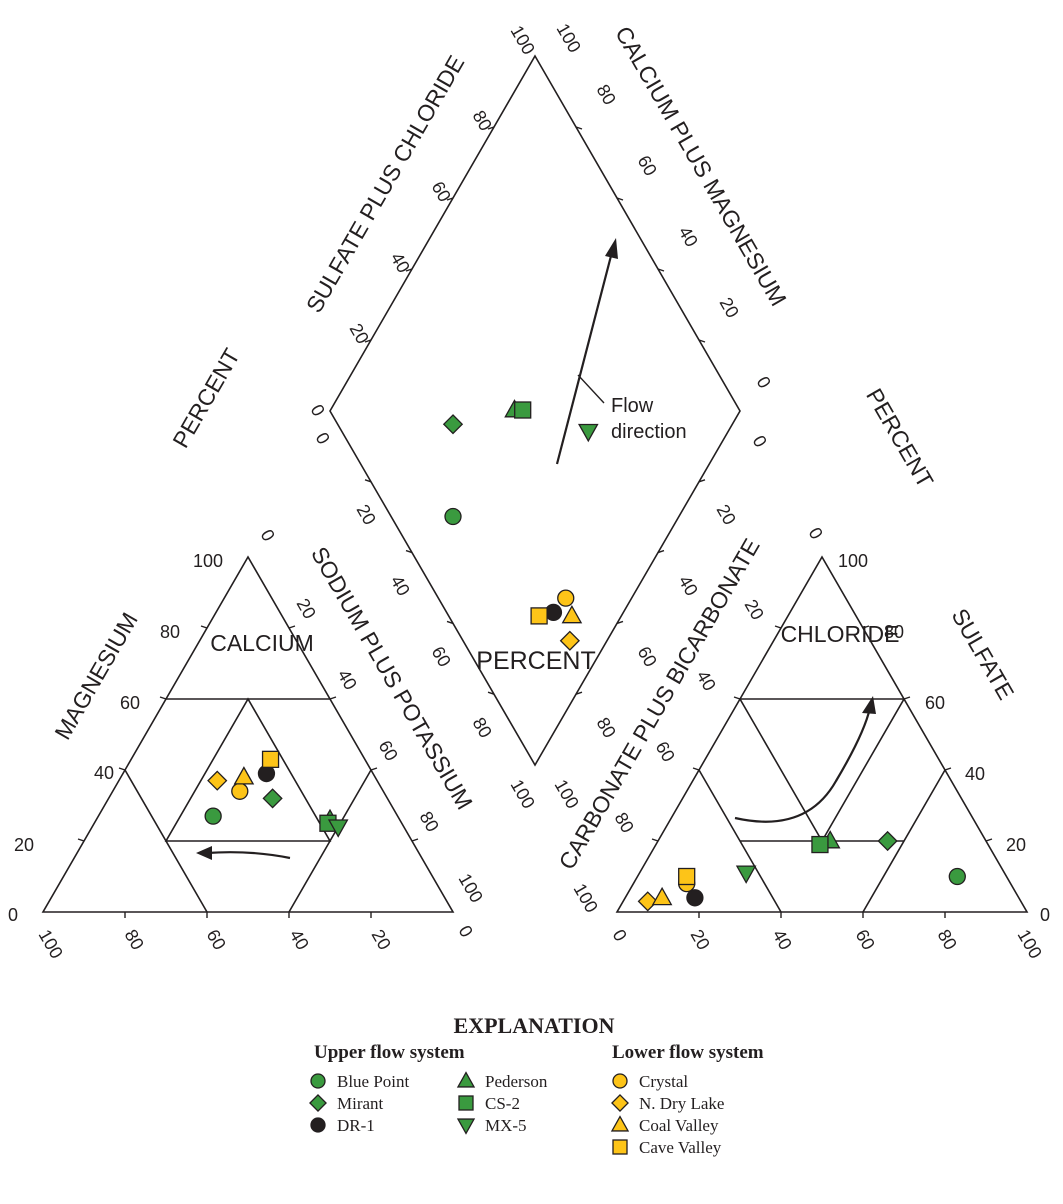 This screenshot has width=1063, height=1204. I want to click on pederson-legend-icon, so click(466, 1079).